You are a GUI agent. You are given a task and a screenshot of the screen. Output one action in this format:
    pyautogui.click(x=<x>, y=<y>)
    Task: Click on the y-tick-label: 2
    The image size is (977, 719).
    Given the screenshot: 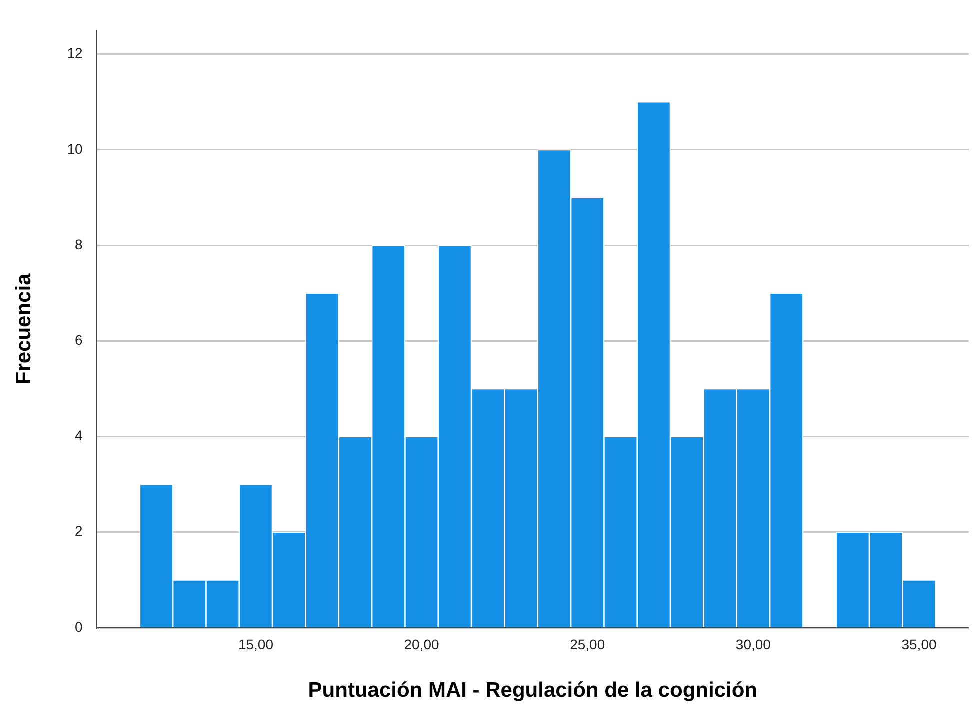 What is the action you would take?
    pyautogui.click(x=78, y=531)
    